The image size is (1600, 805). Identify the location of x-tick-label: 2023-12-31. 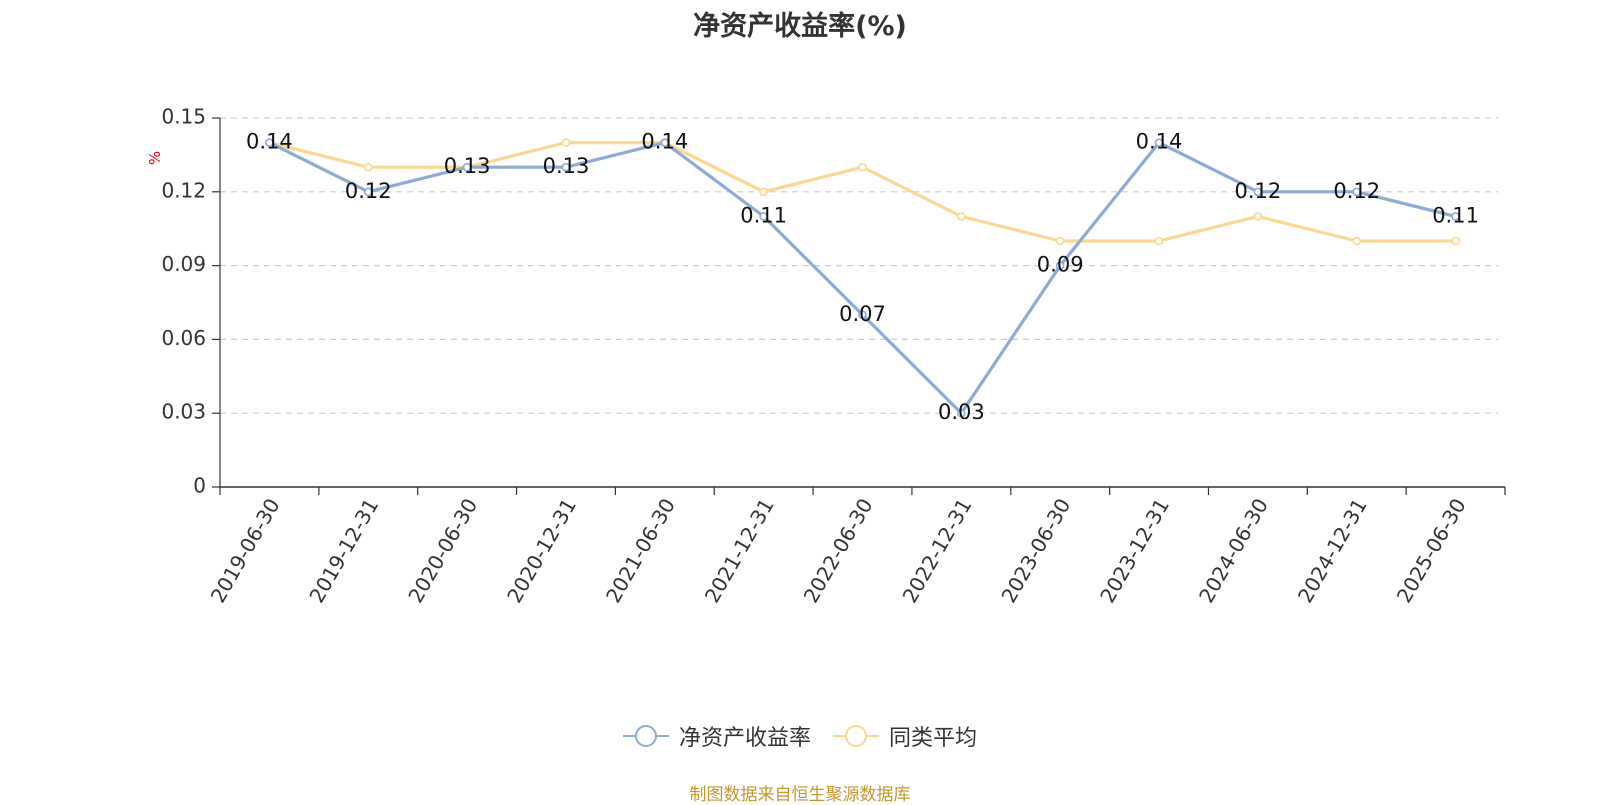
(1134, 550).